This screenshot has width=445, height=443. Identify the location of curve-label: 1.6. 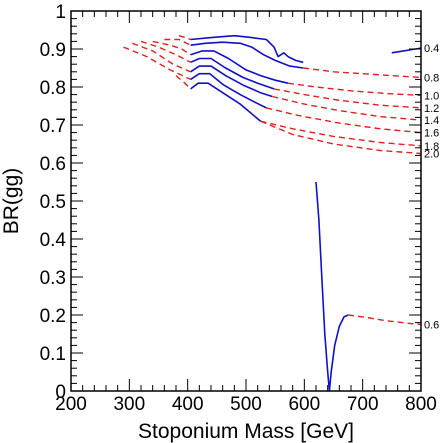
(431, 134).